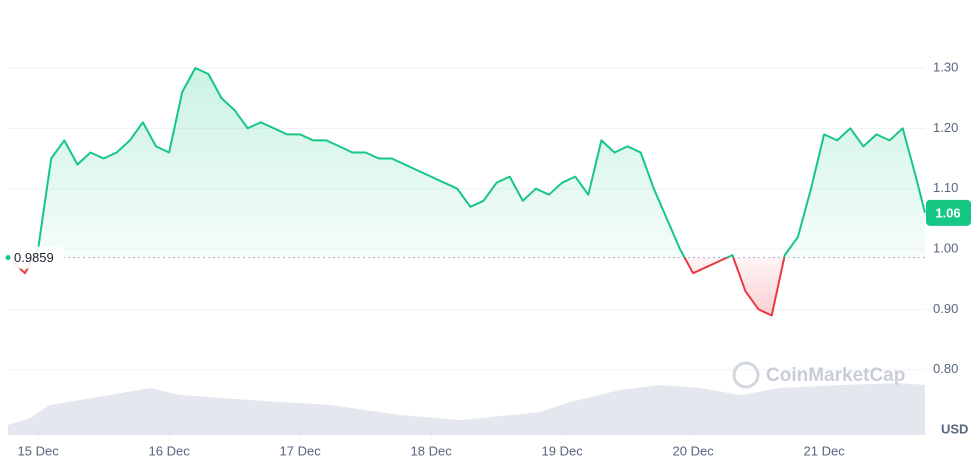 The width and height of the screenshot is (977, 465). I want to click on x-tick-label: 15 Dec, so click(39, 450).